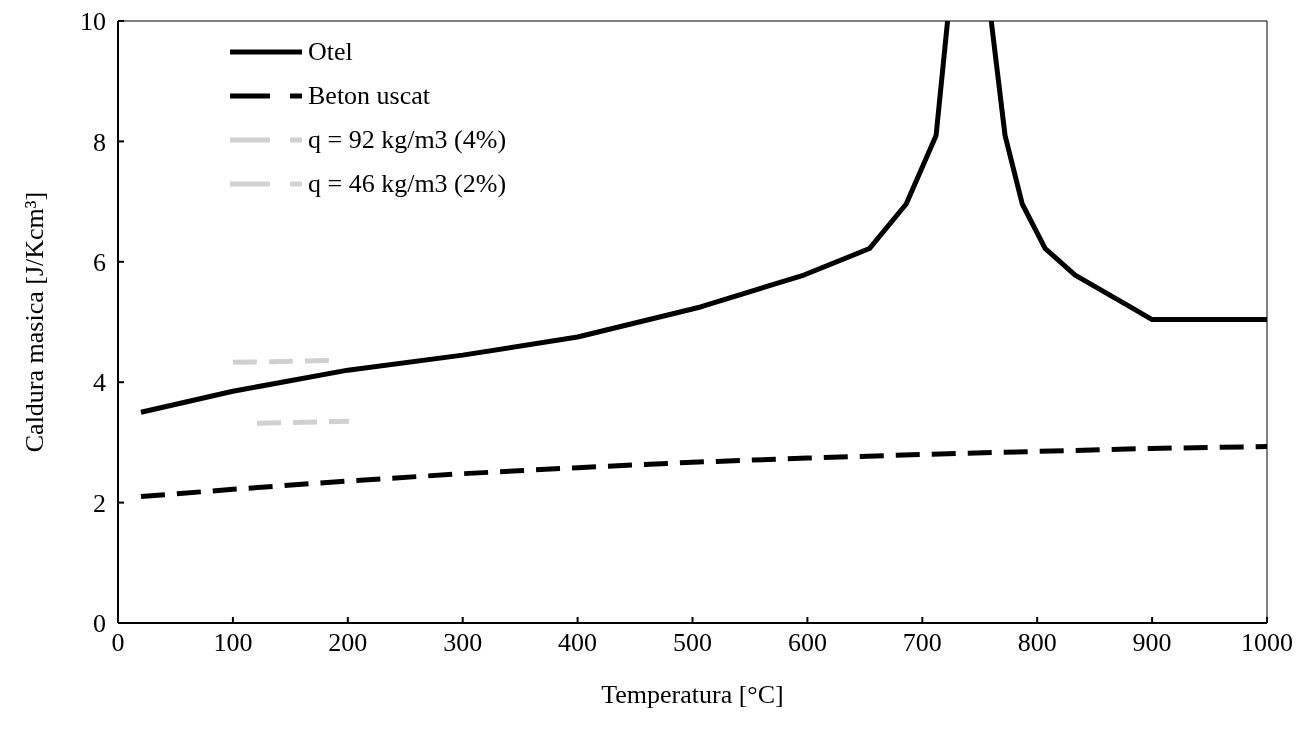 This screenshot has height=743, width=1308. Describe the element at coordinates (1037, 643) in the screenshot. I see `x-tick-label: 800` at that location.